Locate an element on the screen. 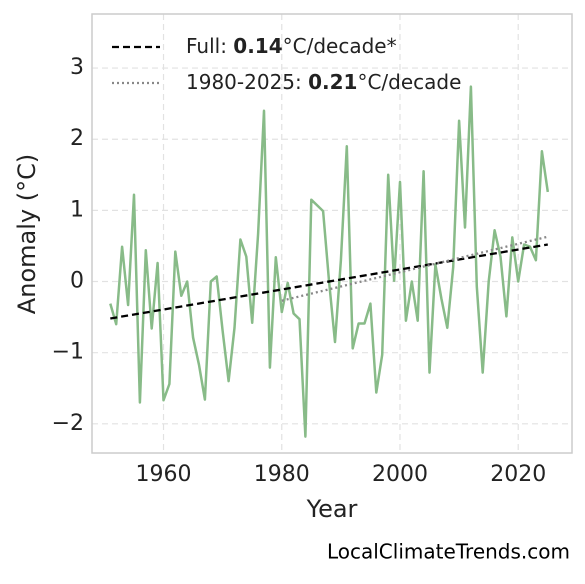  y-axis-label: Anomaly (°C) is located at coordinates (27, 234).